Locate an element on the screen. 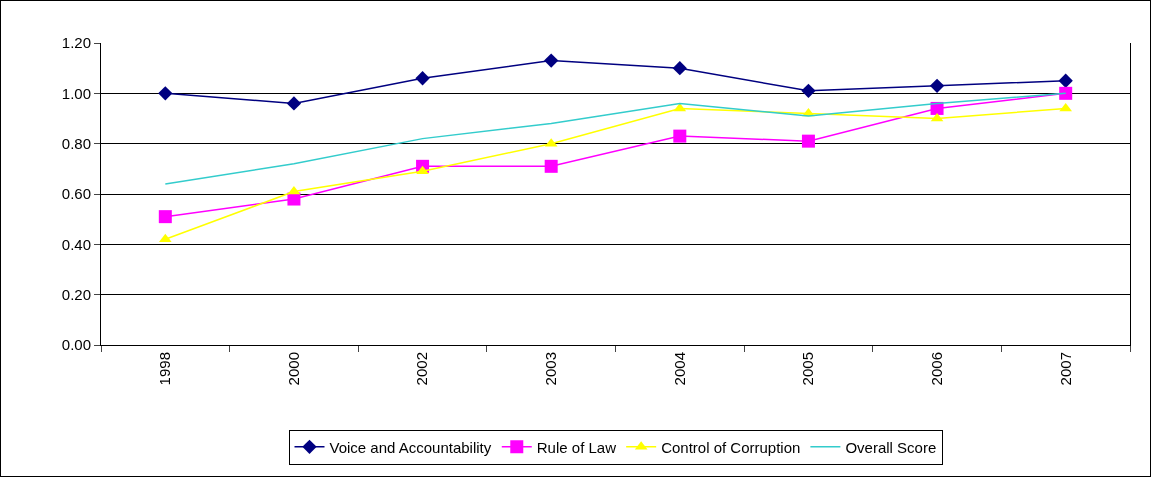 The image size is (1151, 477). x-tick-label: 2002 is located at coordinates (422, 369).